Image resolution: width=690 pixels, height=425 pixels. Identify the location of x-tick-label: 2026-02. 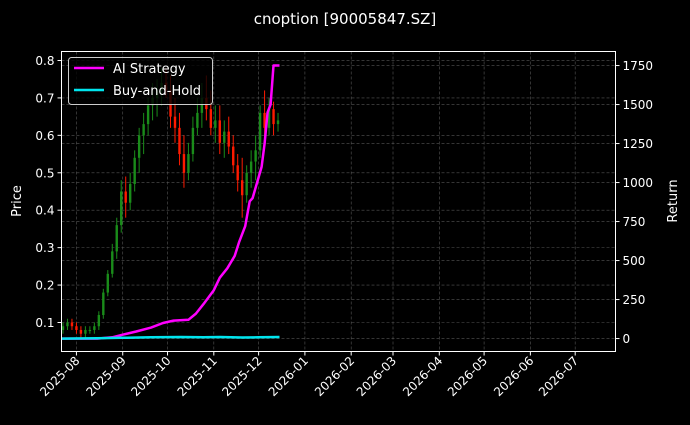
(334, 376).